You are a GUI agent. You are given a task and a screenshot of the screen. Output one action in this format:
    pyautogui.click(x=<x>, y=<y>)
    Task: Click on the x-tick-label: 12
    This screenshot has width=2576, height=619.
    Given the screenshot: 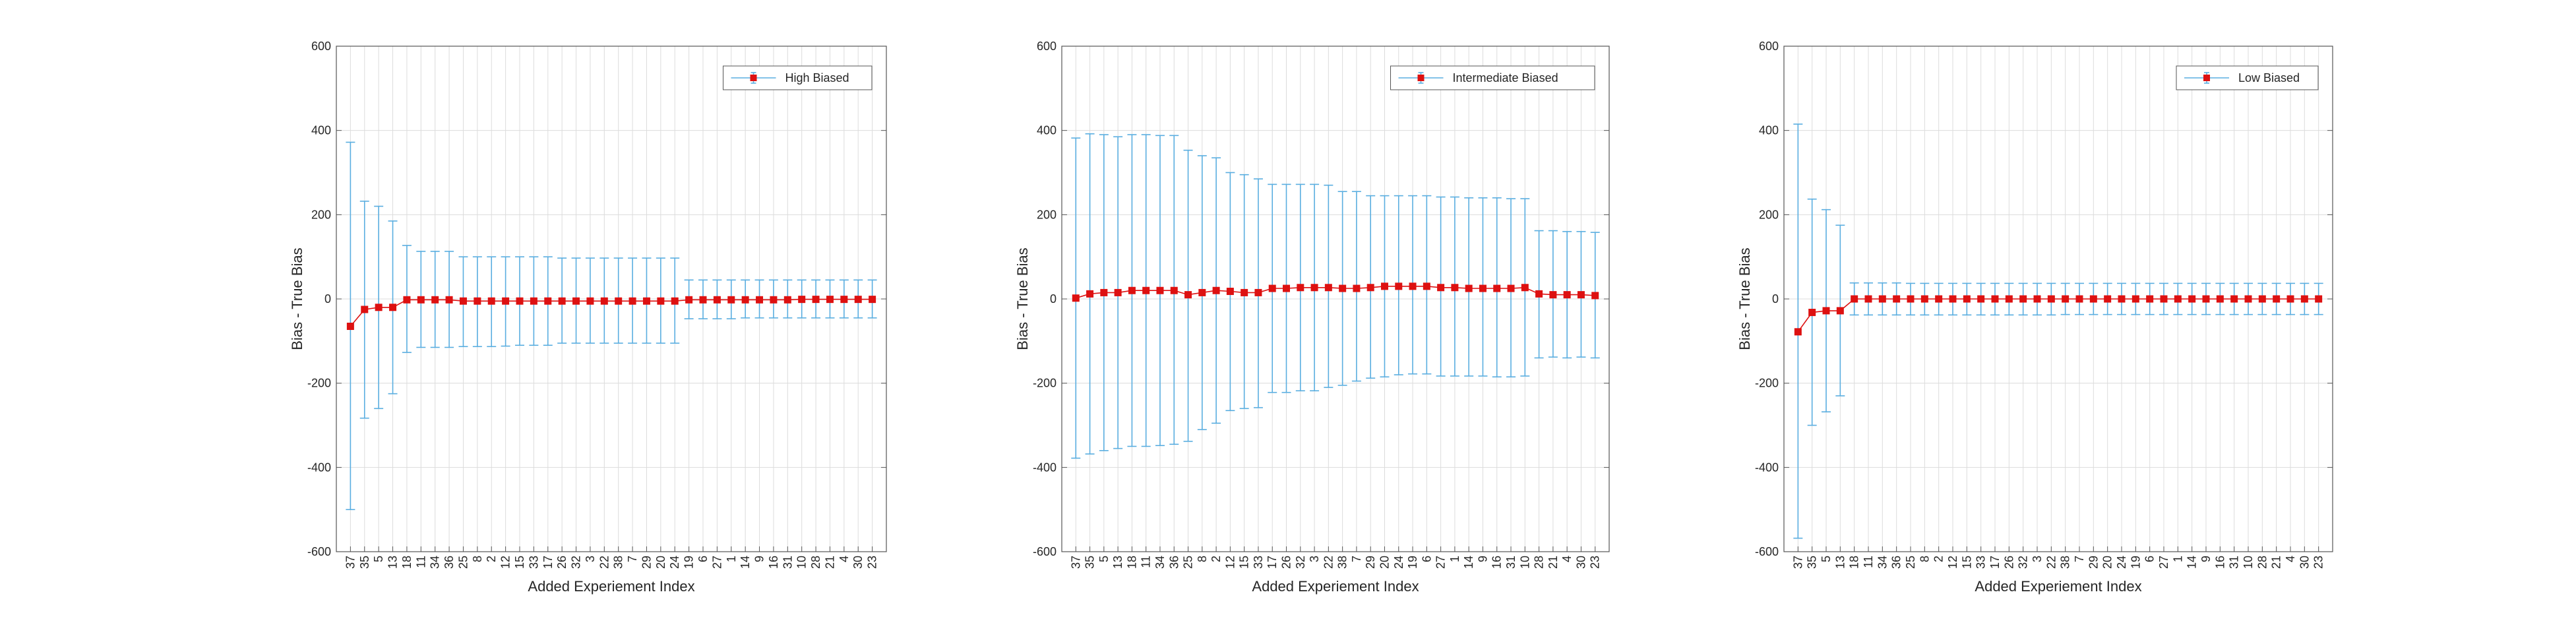 What is the action you would take?
    pyautogui.click(x=505, y=562)
    